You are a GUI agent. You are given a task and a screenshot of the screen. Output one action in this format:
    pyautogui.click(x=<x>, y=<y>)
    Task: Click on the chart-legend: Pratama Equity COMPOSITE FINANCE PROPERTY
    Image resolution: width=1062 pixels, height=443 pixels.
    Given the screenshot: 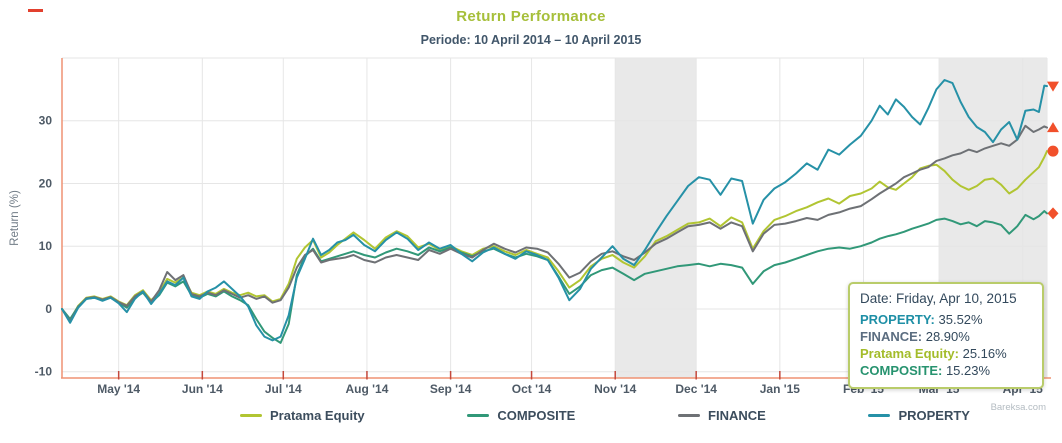 What is the action you would take?
    pyautogui.click(x=605, y=415)
    